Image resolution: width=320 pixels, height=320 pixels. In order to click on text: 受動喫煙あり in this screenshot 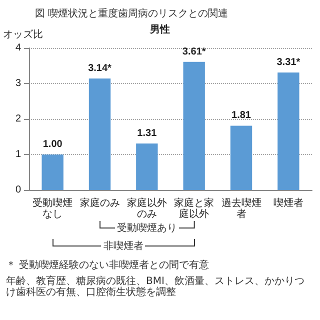, I will do `click(146, 228)`.